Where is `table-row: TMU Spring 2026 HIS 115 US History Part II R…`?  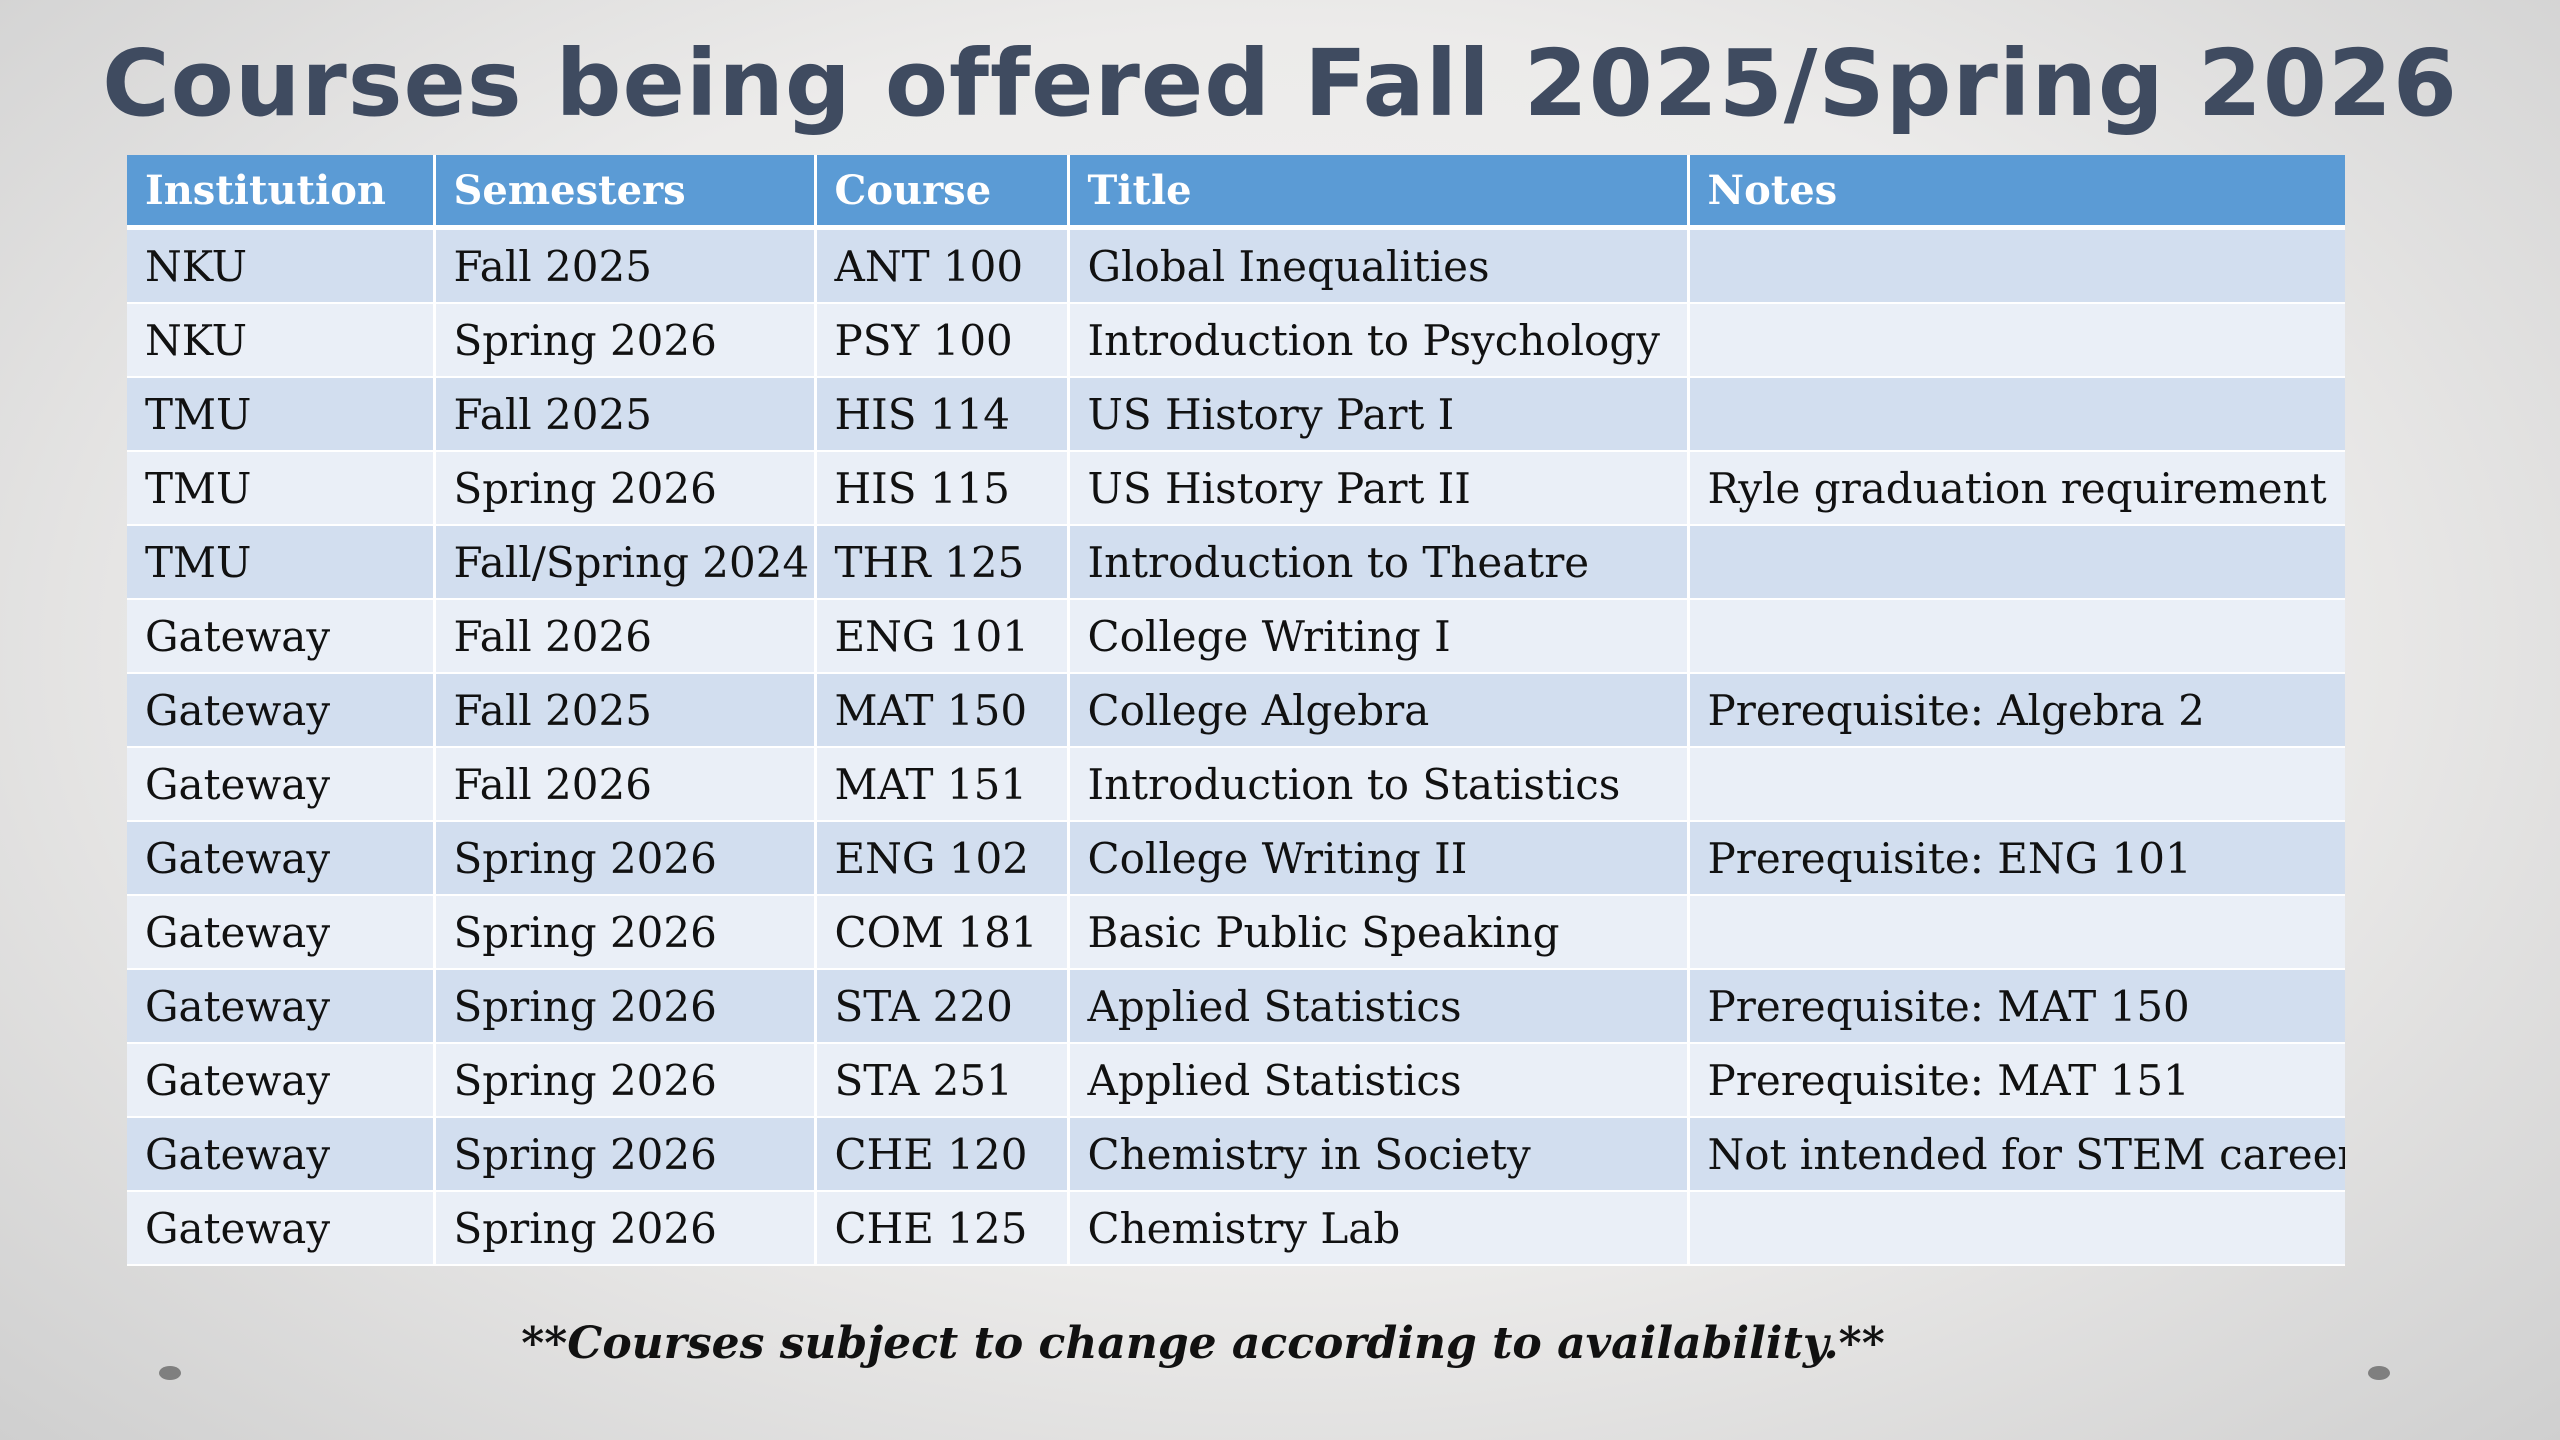
table-row: TMU Spring 2026 HIS 115 US History Part II R… is located at coordinates (1236, 488).